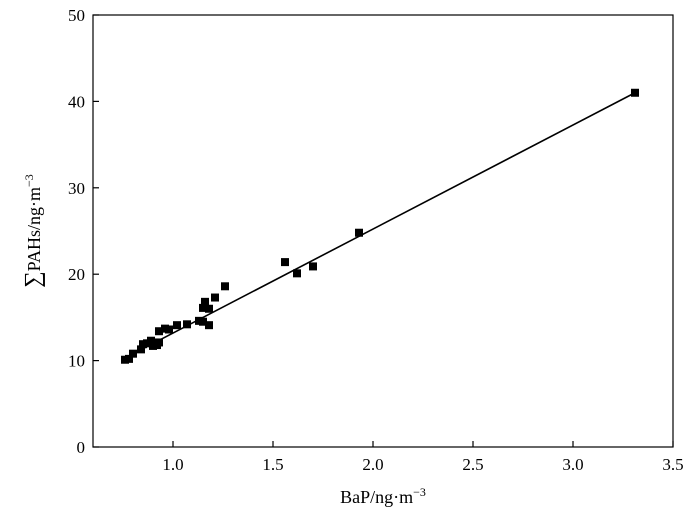  Describe the element at coordinates (672, 464) in the screenshot. I see `x-tick-label: 3.5` at that location.